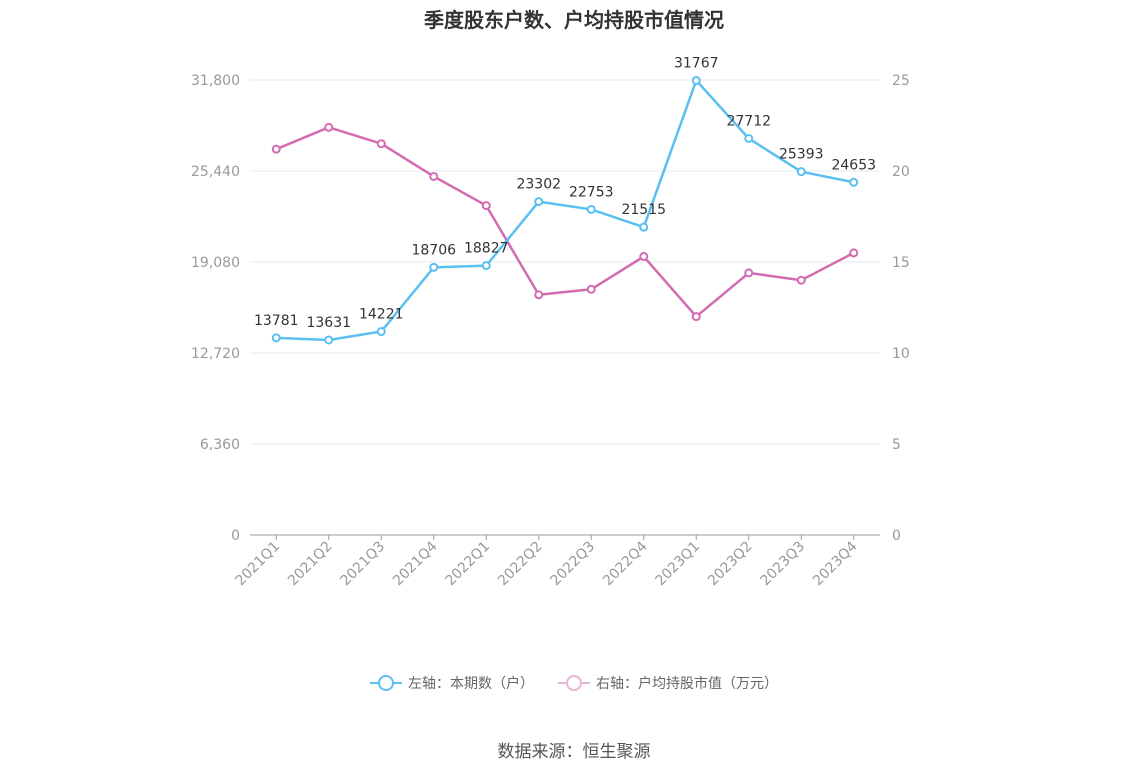 The image size is (1148, 776). Describe the element at coordinates (381, 315) in the screenshot. I see `data-label: 14221` at that location.